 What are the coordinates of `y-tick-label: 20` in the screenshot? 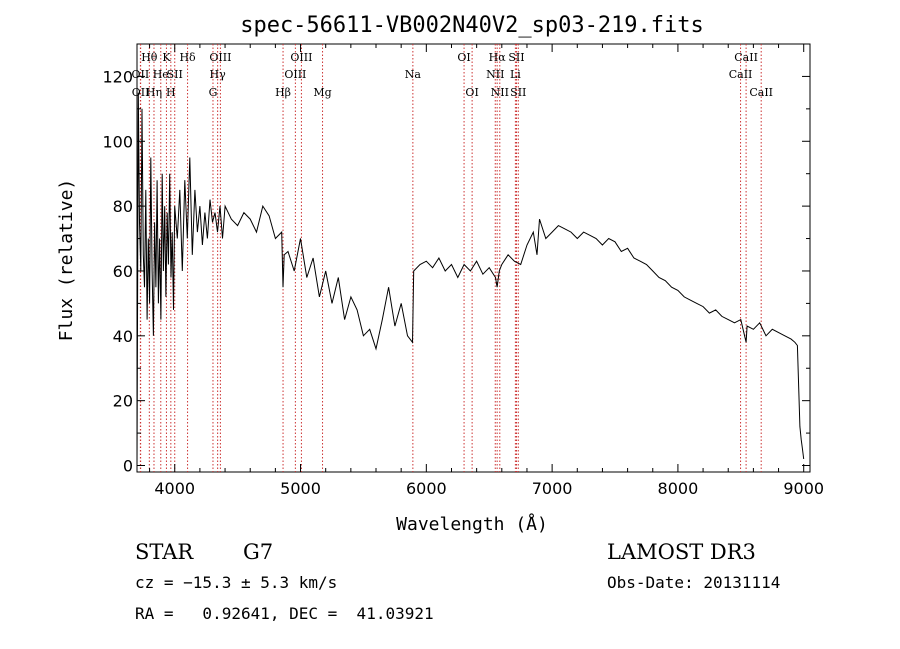 It's located at (123, 401).